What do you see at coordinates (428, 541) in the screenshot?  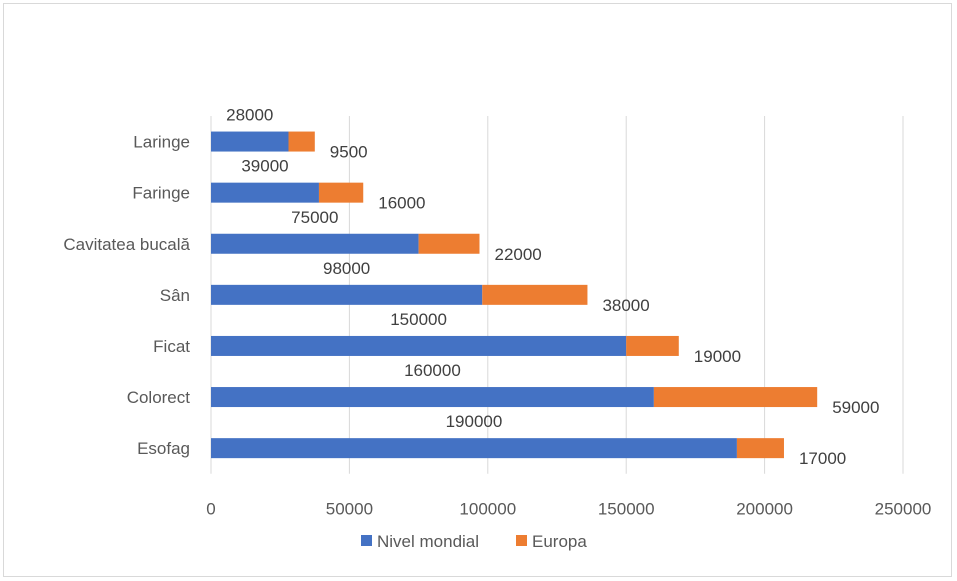 I see `legend-label: Nivel mondial` at bounding box center [428, 541].